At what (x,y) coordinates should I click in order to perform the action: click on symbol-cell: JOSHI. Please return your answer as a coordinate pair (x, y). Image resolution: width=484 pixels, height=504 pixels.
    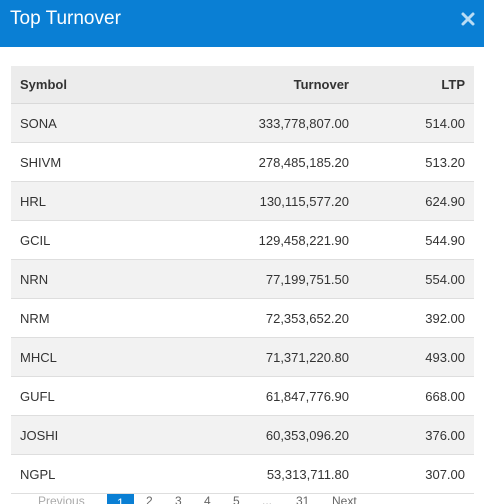
    Looking at the image, I should click on (39, 435).